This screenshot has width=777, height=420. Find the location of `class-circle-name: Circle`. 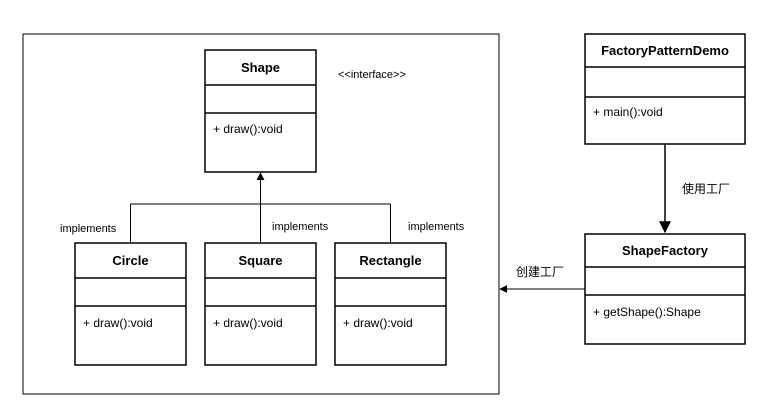

class-circle-name: Circle is located at coordinates (130, 260).